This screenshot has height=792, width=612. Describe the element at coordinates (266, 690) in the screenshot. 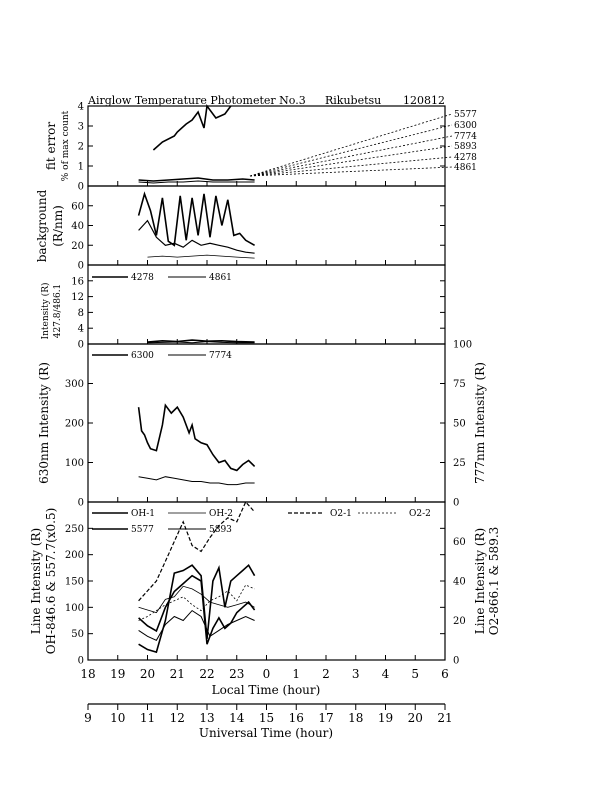

I see `local-time-label: Local Time (hour)` at that location.